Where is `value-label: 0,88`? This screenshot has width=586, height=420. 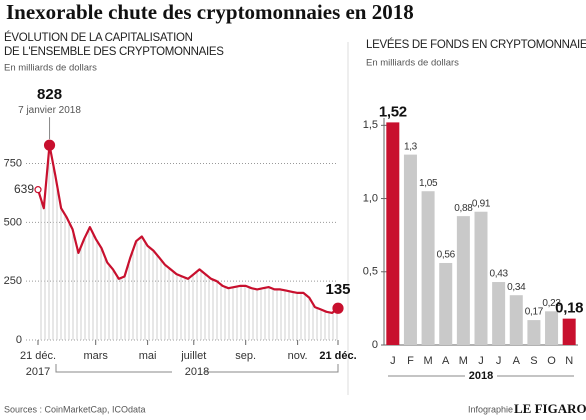 value-label: 0,88 is located at coordinates (463, 208).